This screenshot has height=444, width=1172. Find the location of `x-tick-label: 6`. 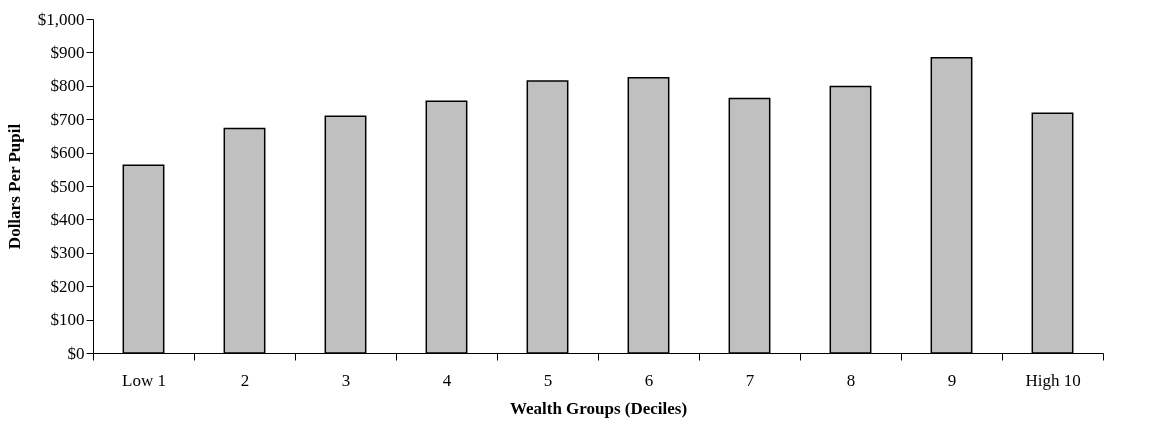

x-tick-label: 6 is located at coordinates (649, 380).